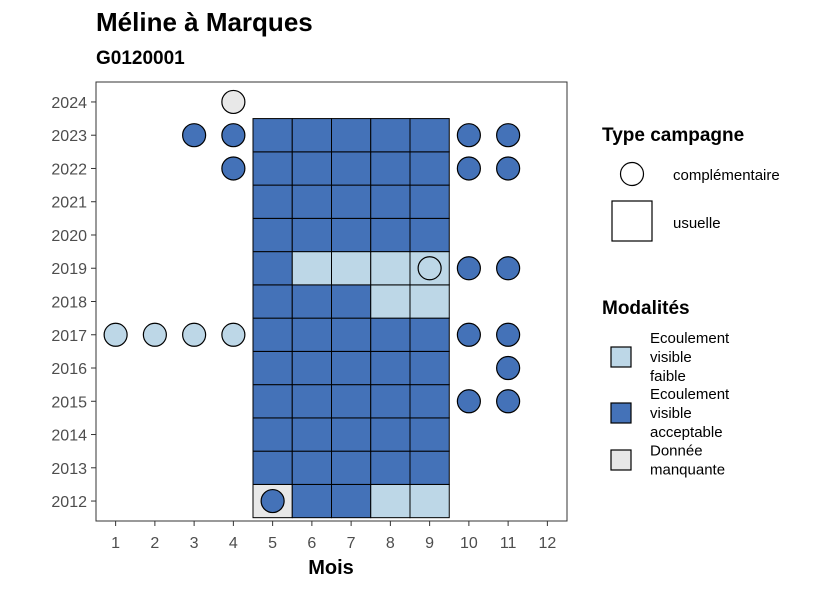 The image size is (826, 590). What do you see at coordinates (429, 543) in the screenshot?
I see `x-tick-label-9: 9` at bounding box center [429, 543].